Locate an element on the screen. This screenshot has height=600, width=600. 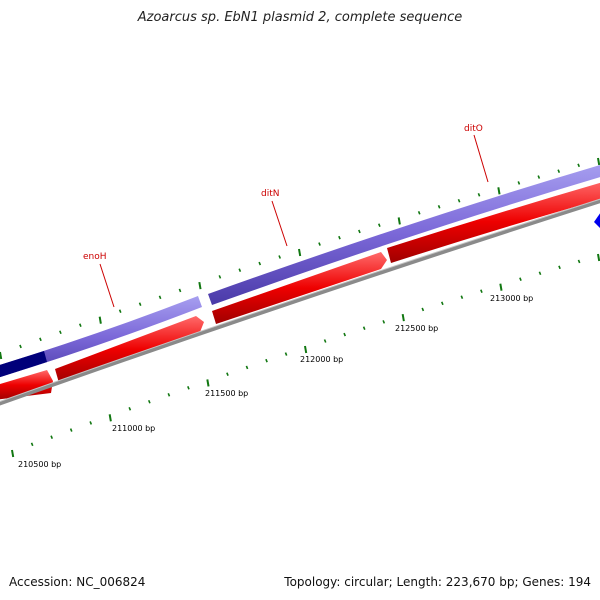
blue-arrow-feature is located at coordinates (597, 220).